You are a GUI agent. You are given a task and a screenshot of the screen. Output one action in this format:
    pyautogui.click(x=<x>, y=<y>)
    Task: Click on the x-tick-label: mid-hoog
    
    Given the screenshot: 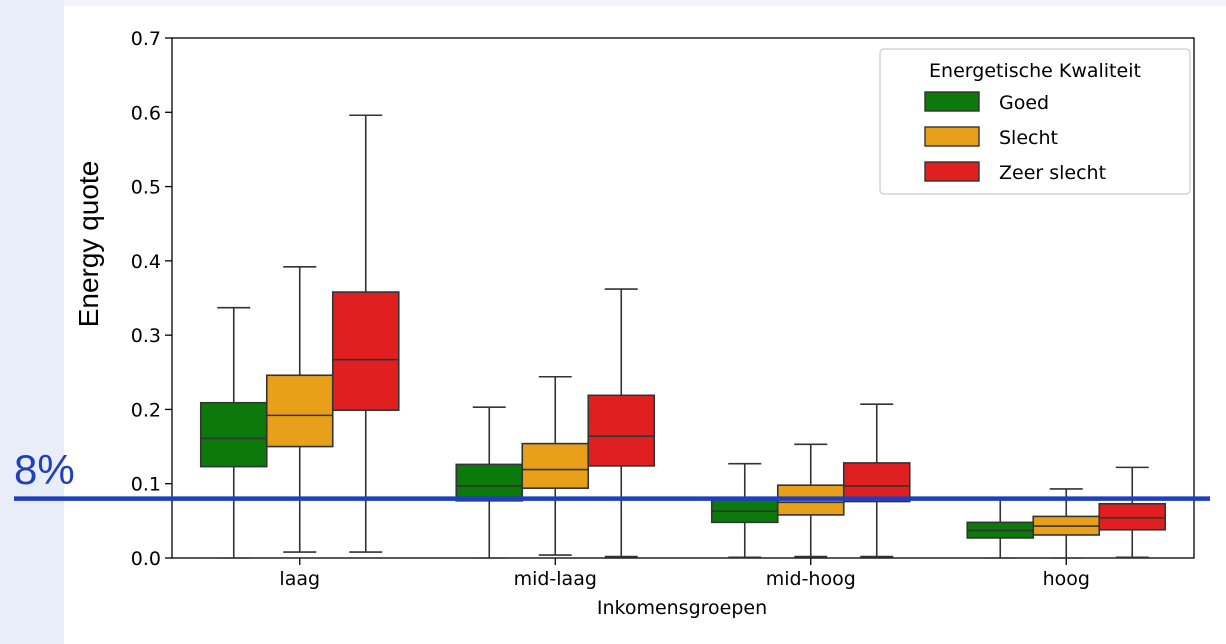 What is the action you would take?
    pyautogui.click(x=811, y=579)
    